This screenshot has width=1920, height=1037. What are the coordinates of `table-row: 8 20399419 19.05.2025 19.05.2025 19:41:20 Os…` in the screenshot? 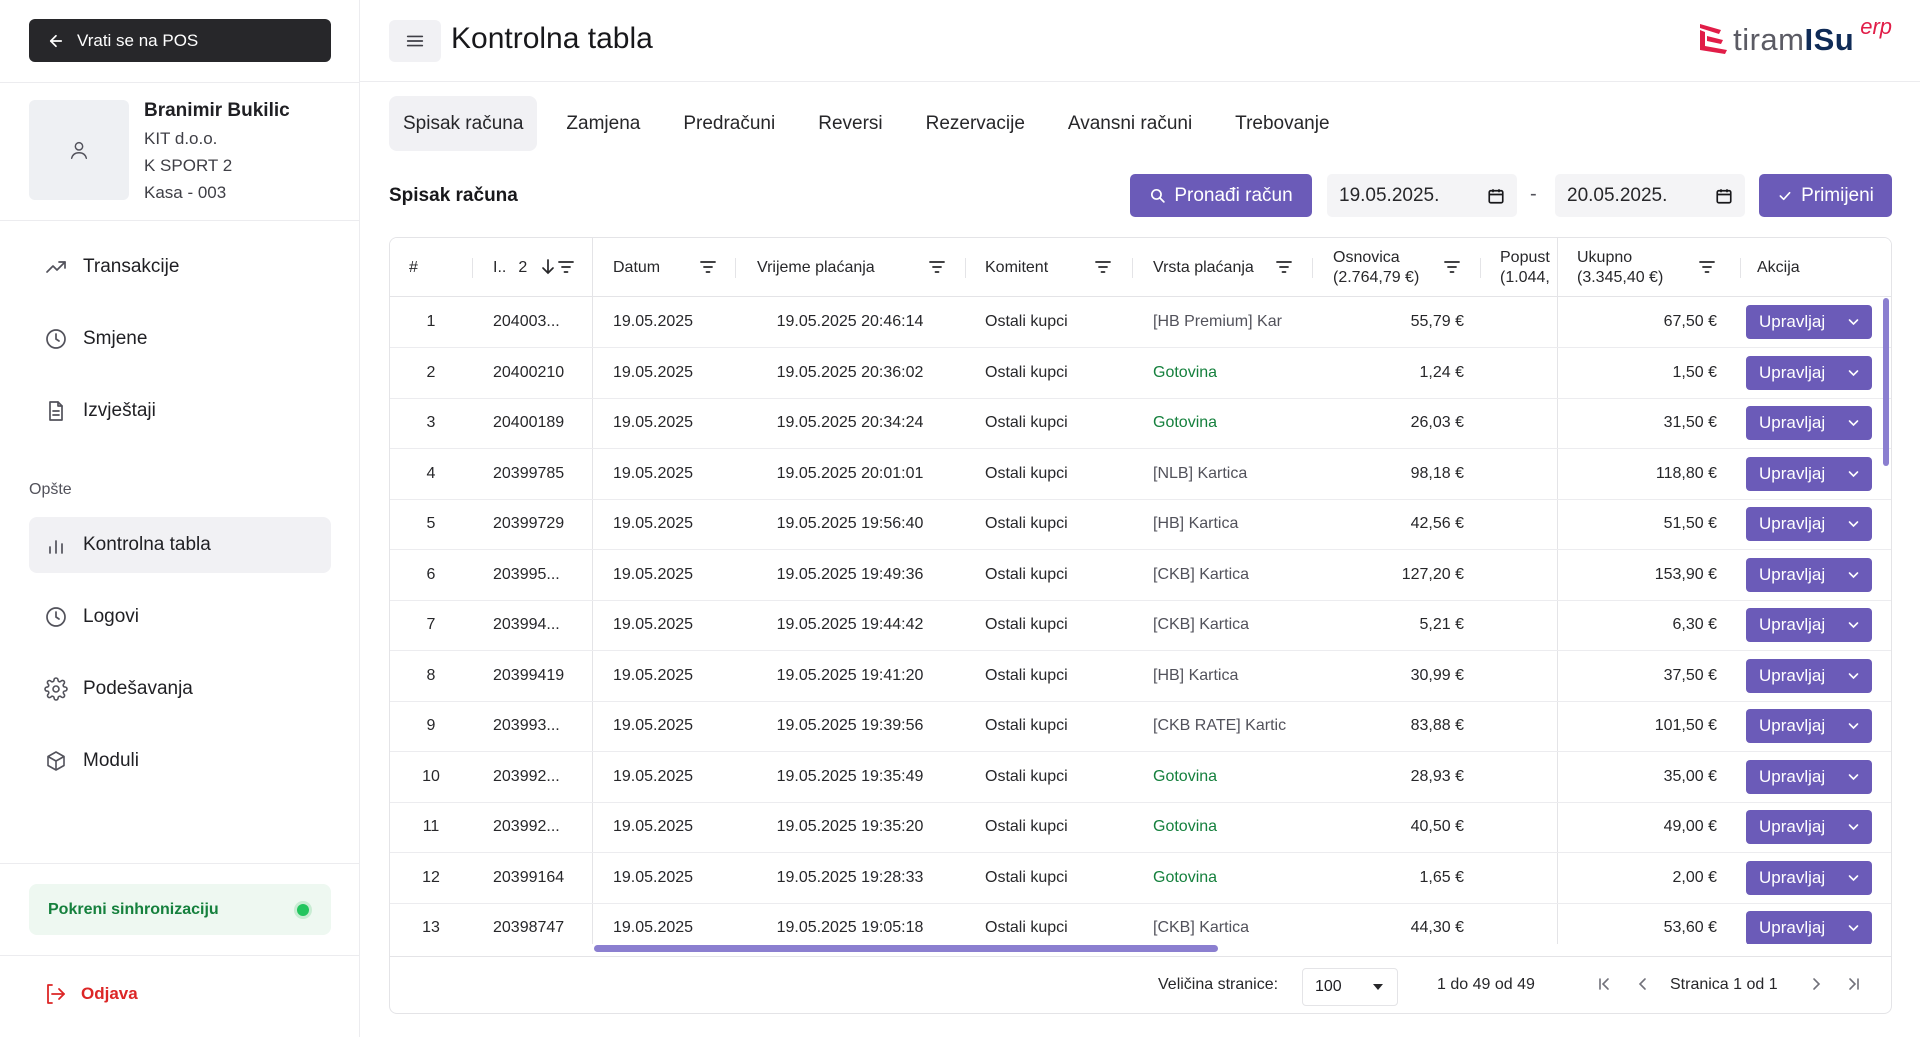 It's located at (1140, 676).